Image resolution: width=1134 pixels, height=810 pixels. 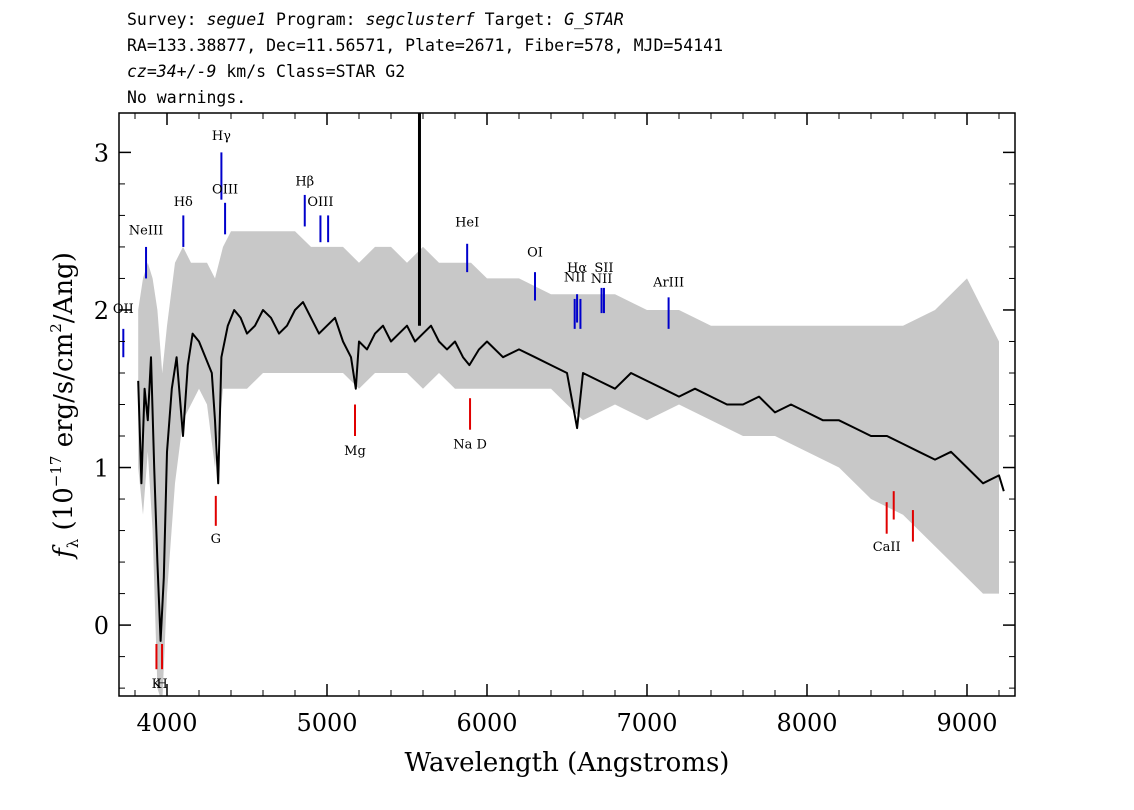 I want to click on y-tick-label: 0, so click(x=101, y=626).